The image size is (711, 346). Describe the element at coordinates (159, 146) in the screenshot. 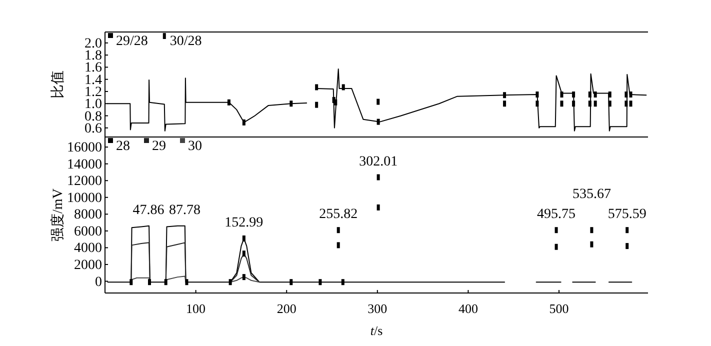

I see `legend-label: 29` at that location.